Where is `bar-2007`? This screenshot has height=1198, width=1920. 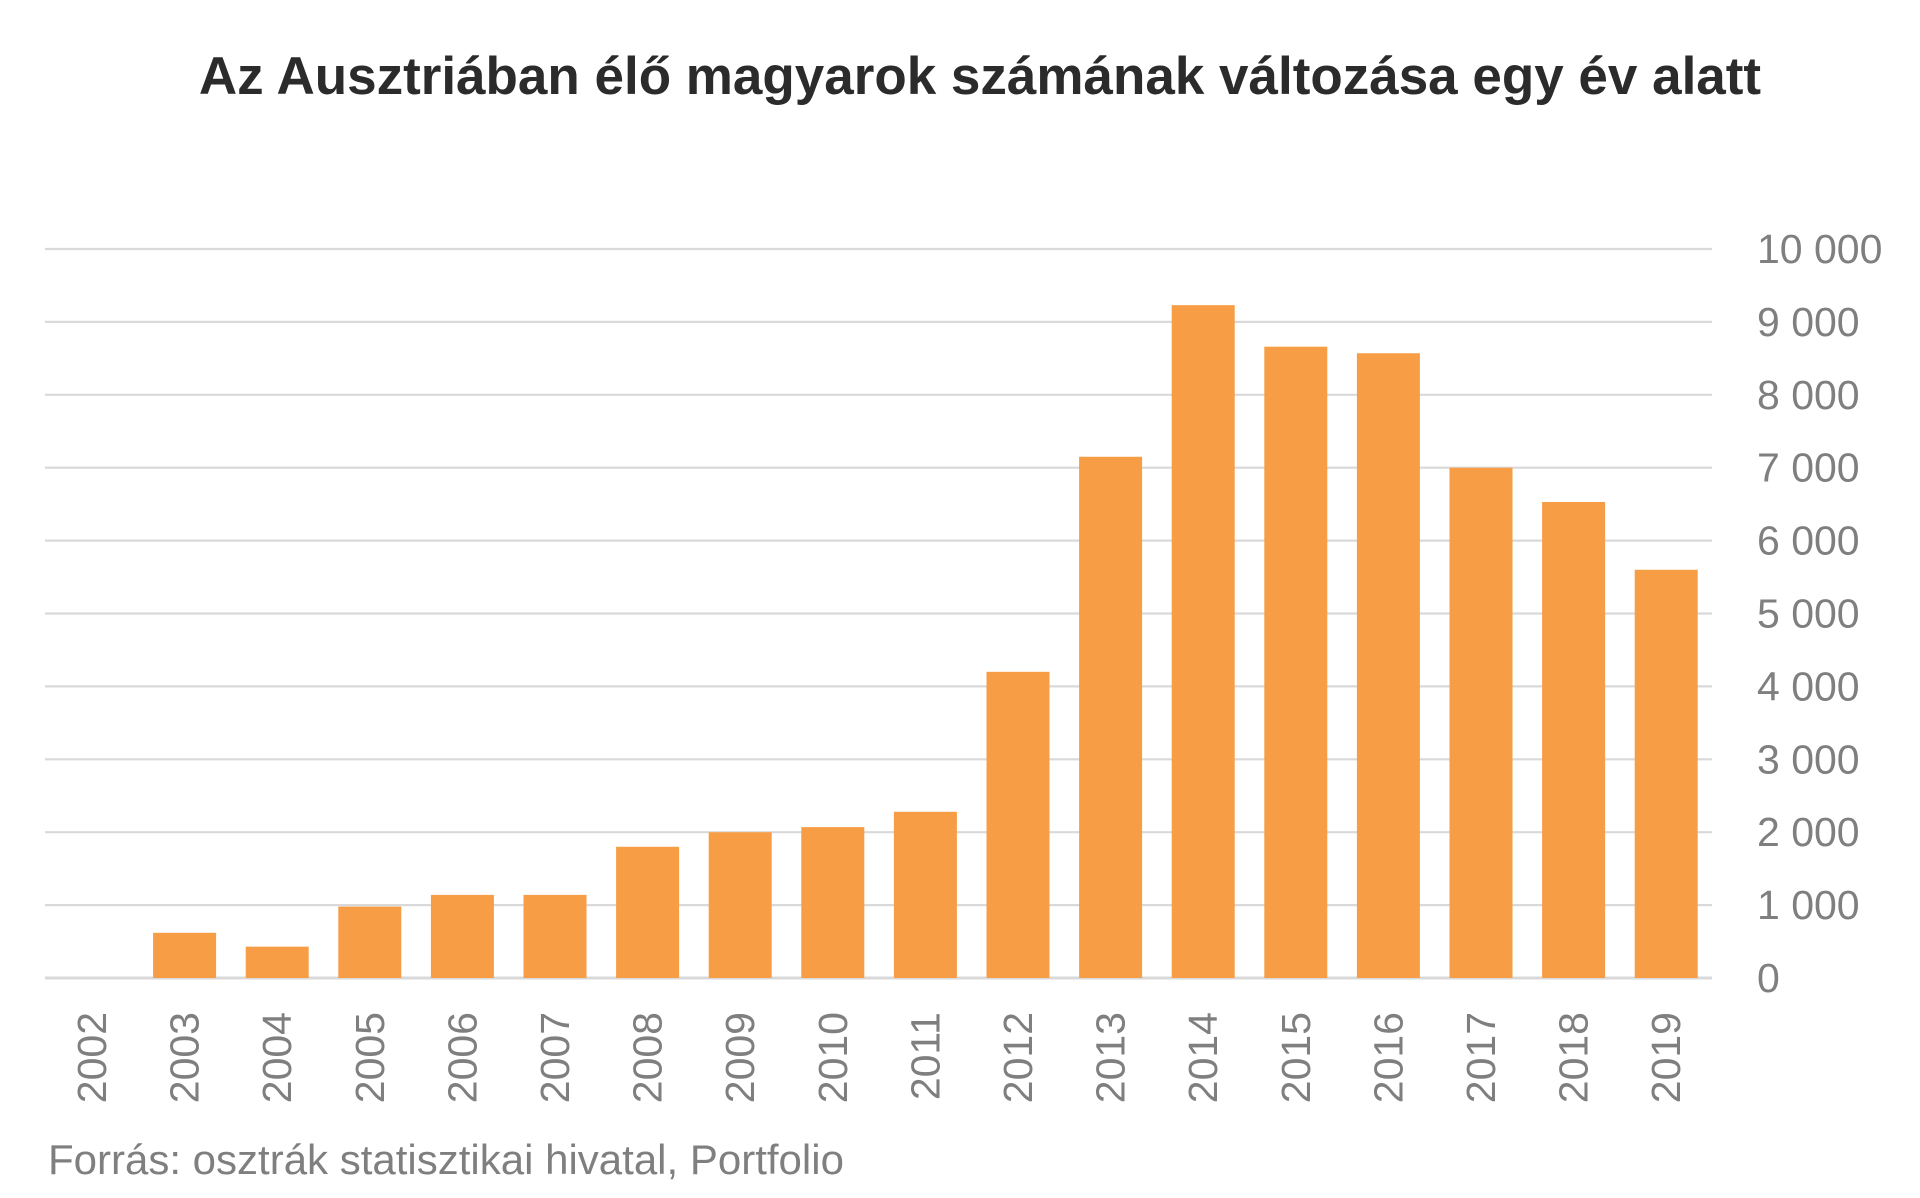 bar-2007 is located at coordinates (555, 936).